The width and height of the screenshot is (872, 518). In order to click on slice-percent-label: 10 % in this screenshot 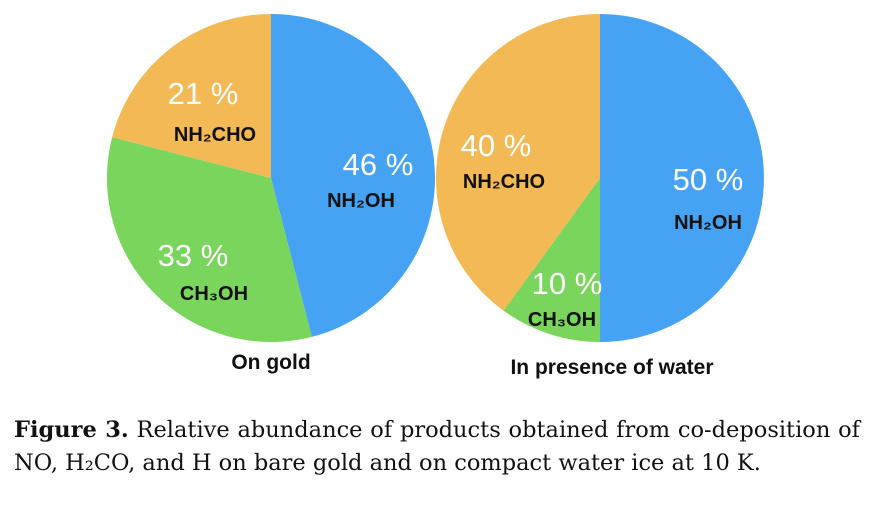, I will do `click(567, 283)`.